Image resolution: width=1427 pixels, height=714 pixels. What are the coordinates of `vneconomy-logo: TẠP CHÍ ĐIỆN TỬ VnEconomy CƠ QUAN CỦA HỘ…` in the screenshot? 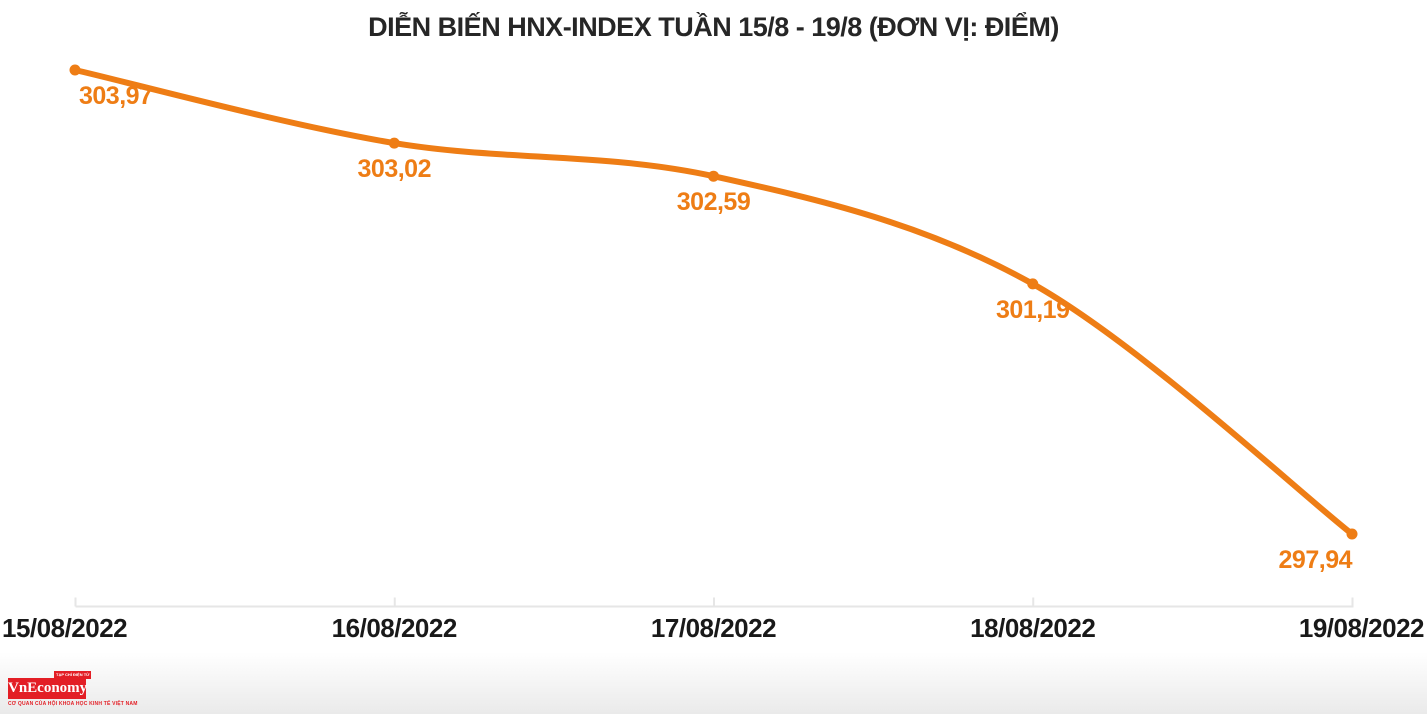 It's located at (93, 691).